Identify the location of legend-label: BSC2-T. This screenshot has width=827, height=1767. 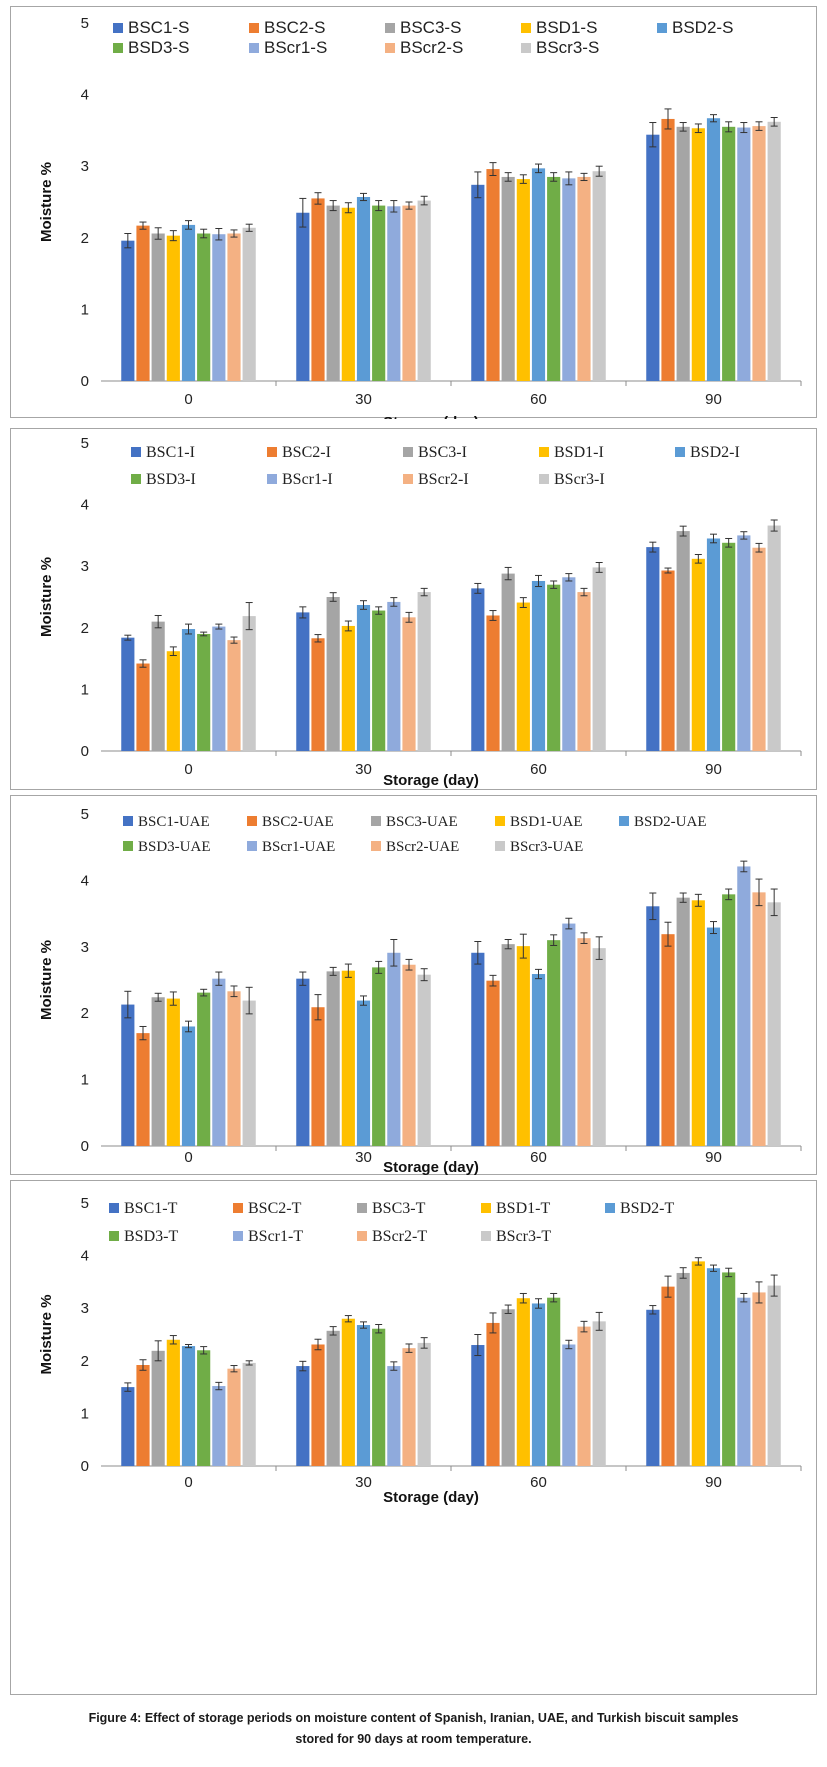
(275, 1208).